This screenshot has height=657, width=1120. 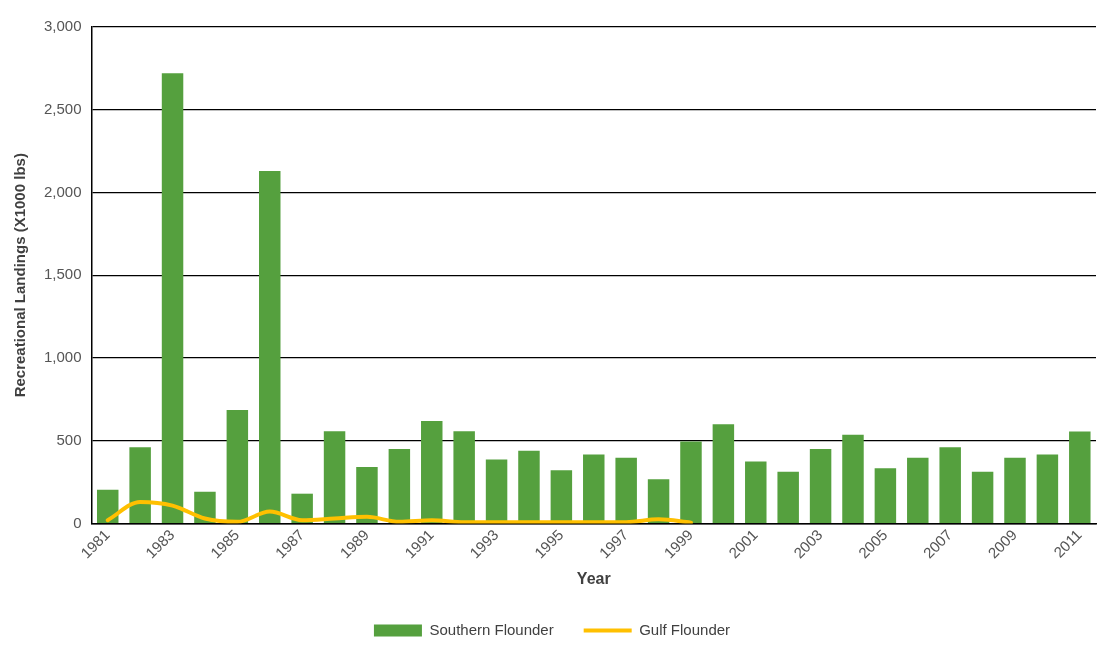 What do you see at coordinates (77, 522) in the screenshot?
I see `y-tick-label: 0` at bounding box center [77, 522].